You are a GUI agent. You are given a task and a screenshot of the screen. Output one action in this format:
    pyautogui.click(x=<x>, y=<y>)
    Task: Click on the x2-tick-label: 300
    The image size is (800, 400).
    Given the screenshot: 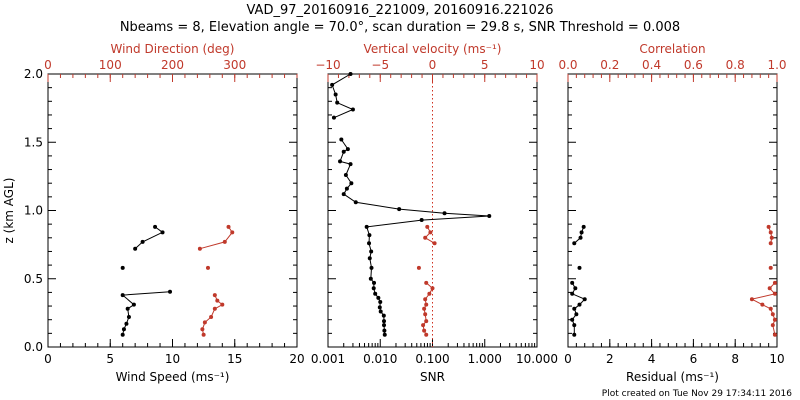 What is the action you would take?
    pyautogui.click(x=234, y=65)
    